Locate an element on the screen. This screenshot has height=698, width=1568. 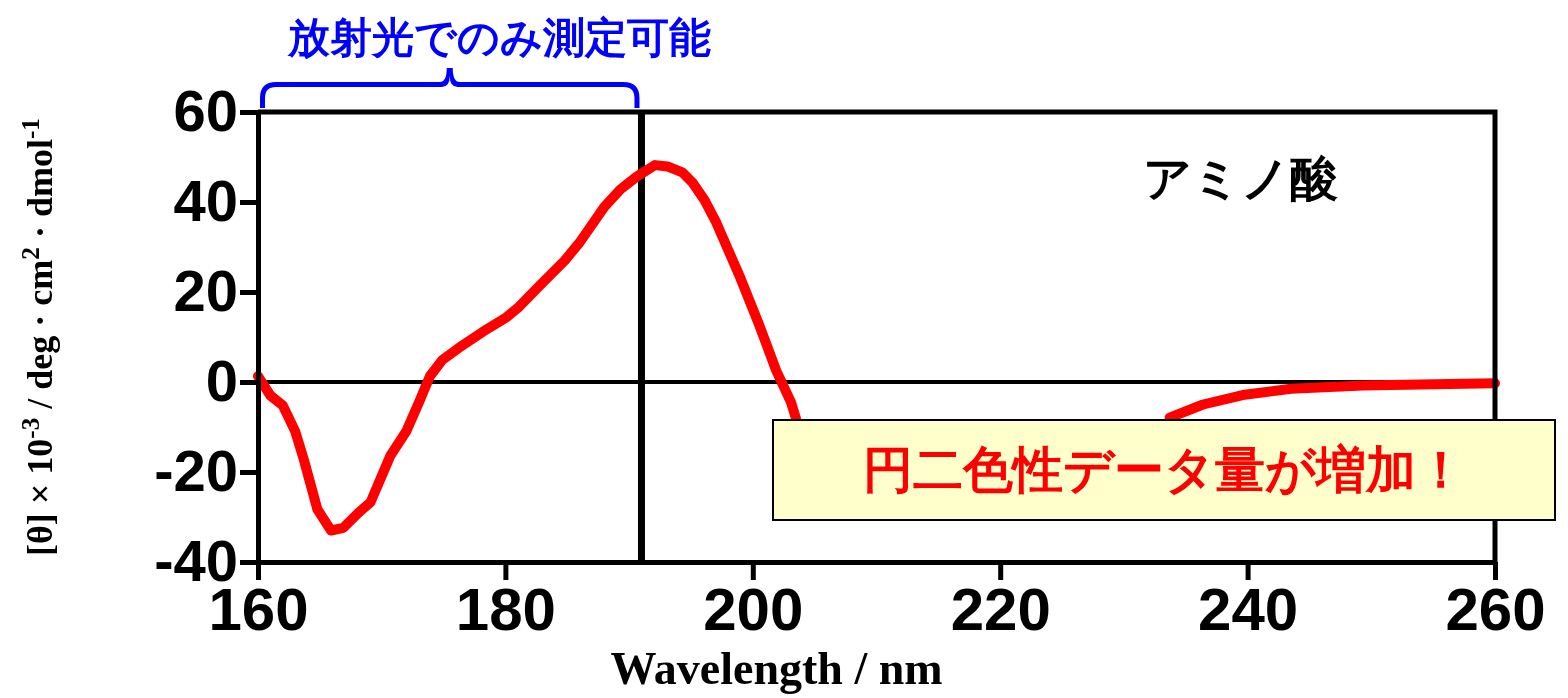
x-tick-label: 200 is located at coordinates (753, 609).